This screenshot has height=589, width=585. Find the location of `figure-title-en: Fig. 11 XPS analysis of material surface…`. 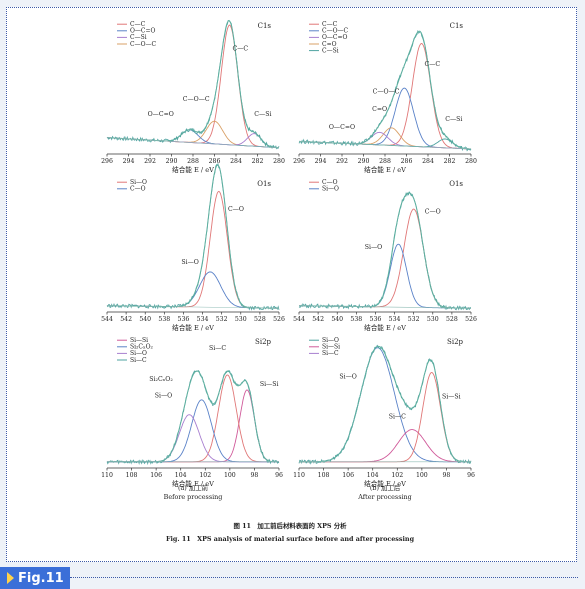

figure-title-en: Fig. 11 XPS analysis of material surface… is located at coordinates (290, 539).